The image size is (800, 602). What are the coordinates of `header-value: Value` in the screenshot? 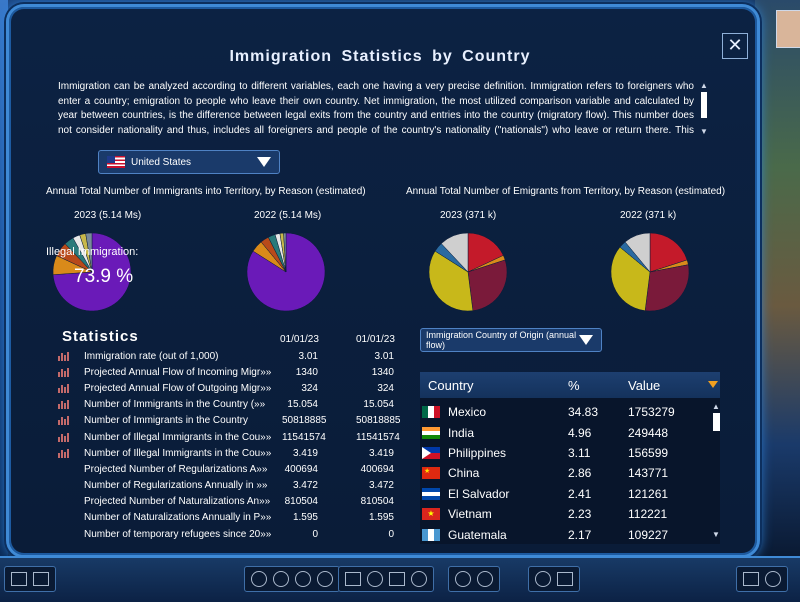 It's located at (644, 385).